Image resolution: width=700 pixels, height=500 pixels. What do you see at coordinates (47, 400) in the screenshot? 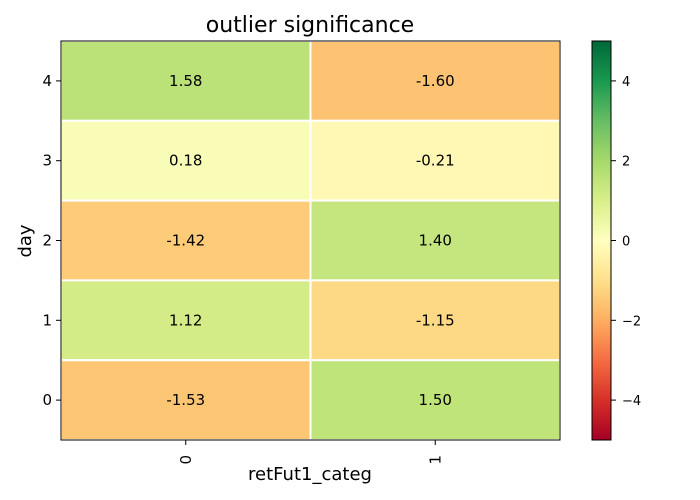
I see `y-tick-label: 0` at bounding box center [47, 400].